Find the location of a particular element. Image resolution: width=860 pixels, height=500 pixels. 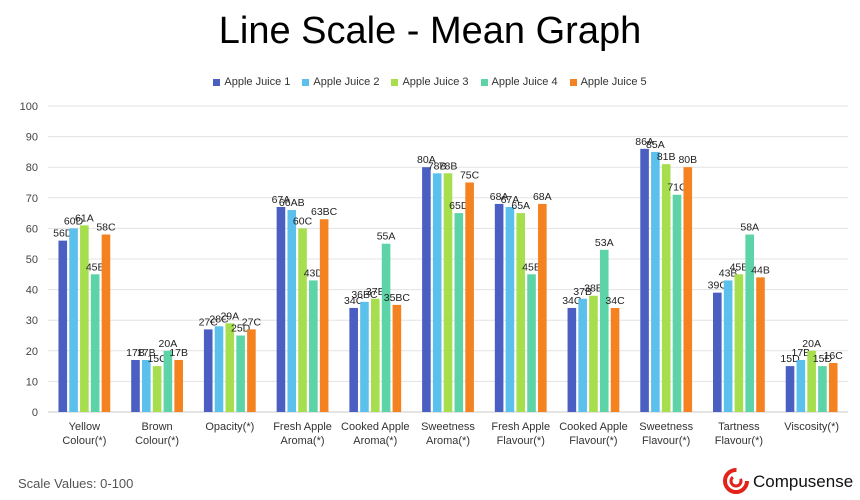

data-label: 60D is located at coordinates (74, 221).